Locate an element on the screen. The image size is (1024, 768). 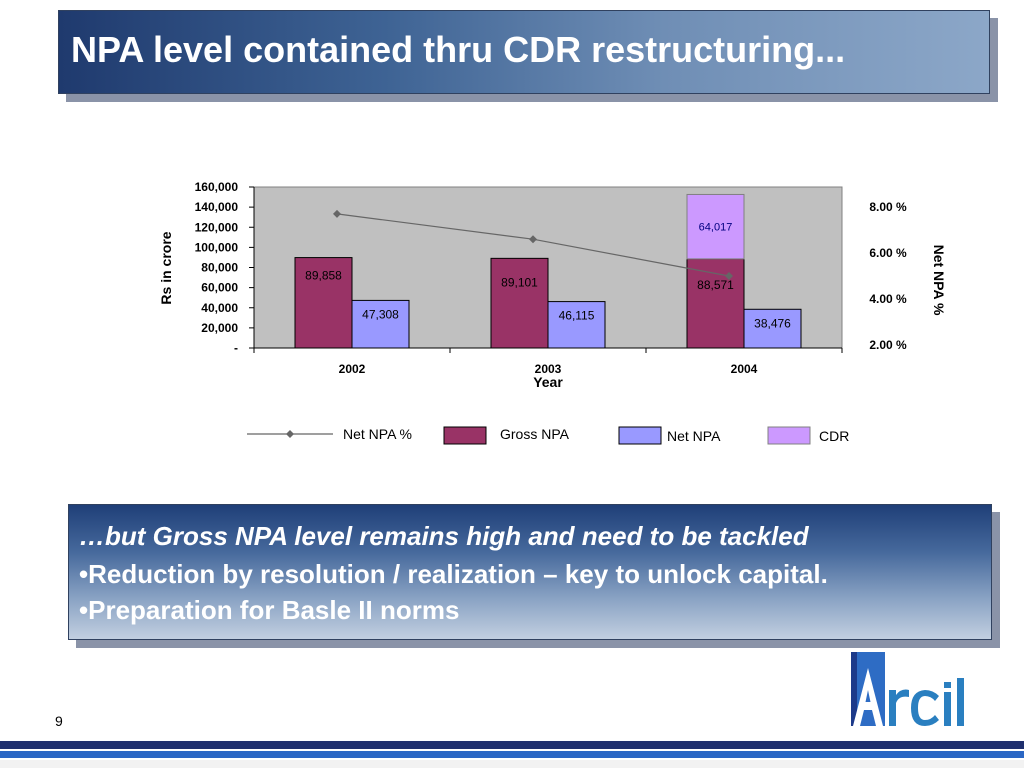
data-label-gross-npa: 89,858 is located at coordinates (323, 276).